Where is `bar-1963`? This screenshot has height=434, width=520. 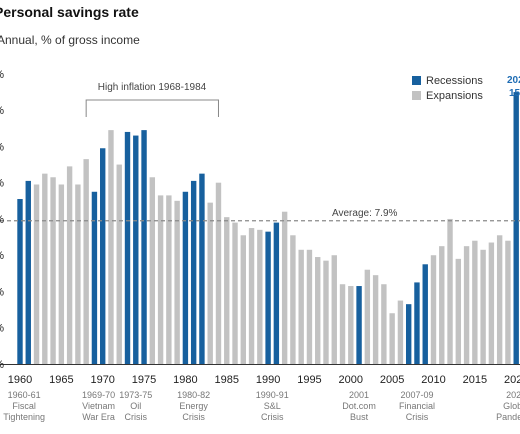
bar-1963 is located at coordinates (45, 268).